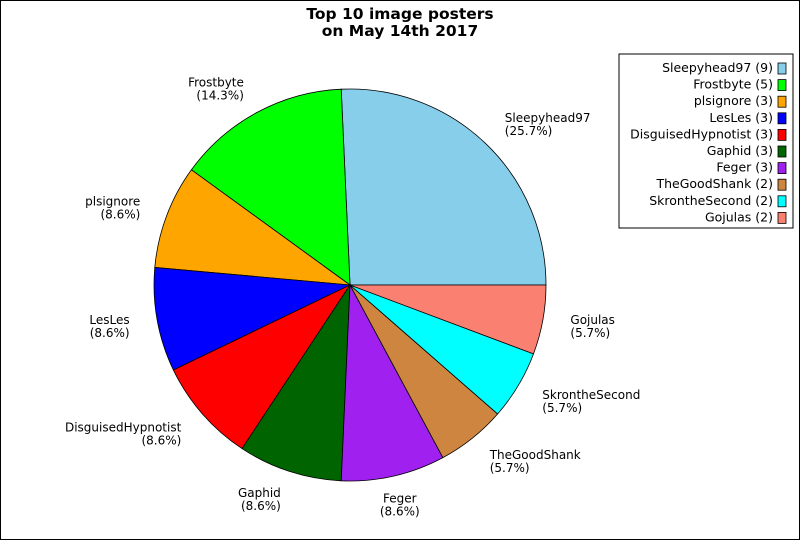 This screenshot has height=540, width=800. What do you see at coordinates (733, 100) in the screenshot?
I see `legend-label-plsignore: plsignore (3)` at bounding box center [733, 100].